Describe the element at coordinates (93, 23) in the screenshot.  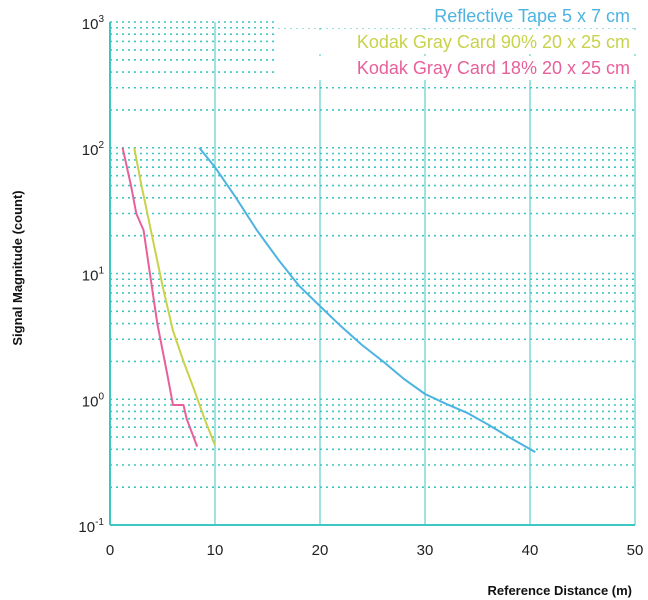
I see `y-tick-label: 10³` at that location.